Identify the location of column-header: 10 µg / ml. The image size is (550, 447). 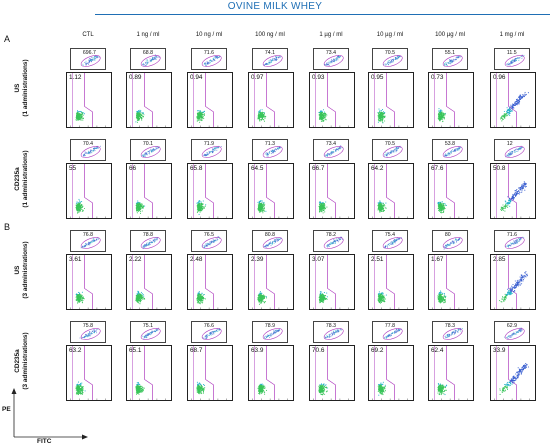
(390, 35).